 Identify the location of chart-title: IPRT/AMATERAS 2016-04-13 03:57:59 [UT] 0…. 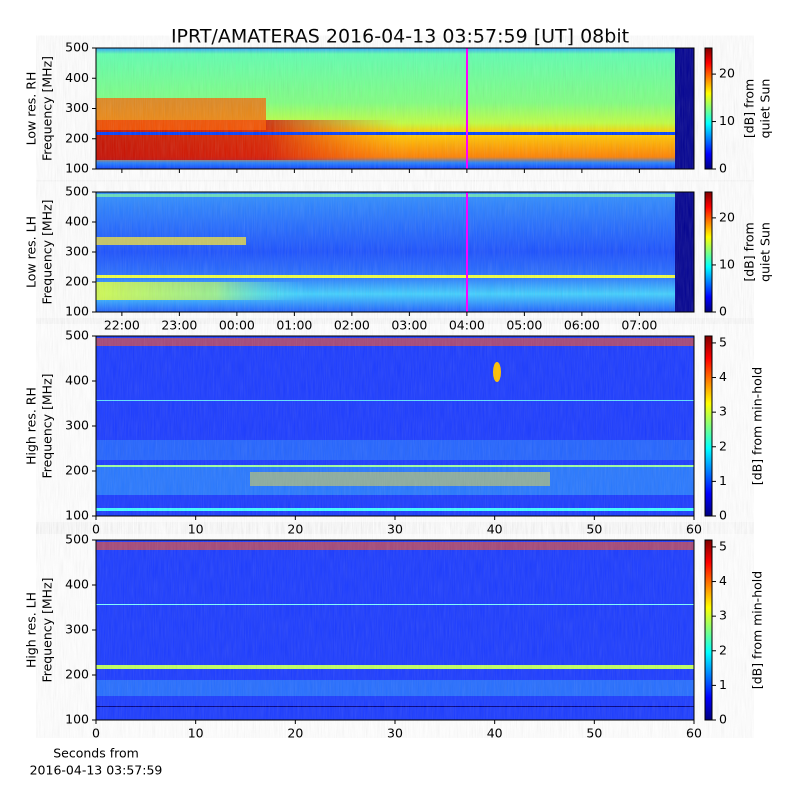
(400, 37).